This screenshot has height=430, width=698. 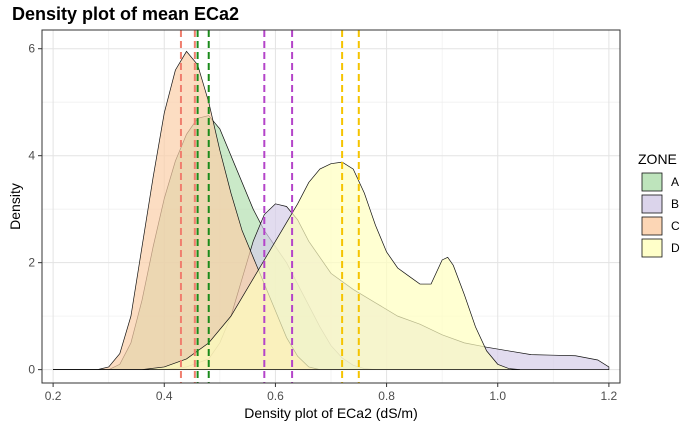 I want to click on x-tick-label: 0.2, so click(x=53, y=396).